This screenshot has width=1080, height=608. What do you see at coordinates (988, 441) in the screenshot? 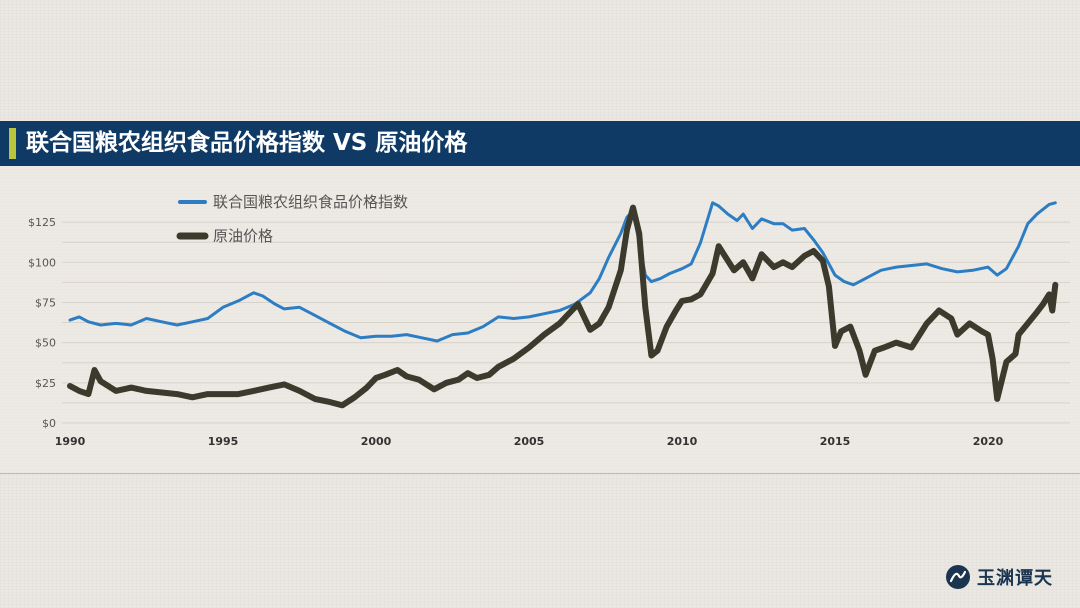
I see `x-tick-label: 2020` at bounding box center [988, 441].